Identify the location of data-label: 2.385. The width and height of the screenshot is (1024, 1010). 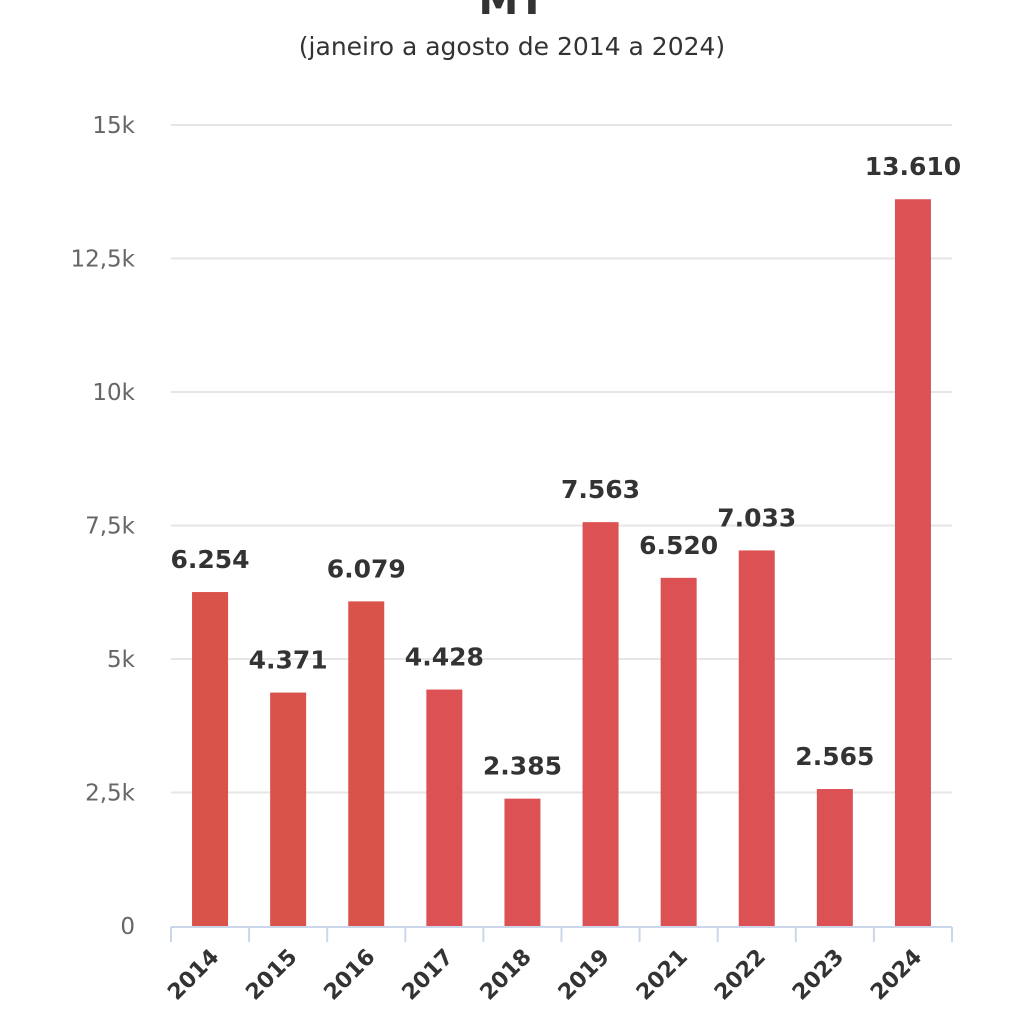
(522, 766).